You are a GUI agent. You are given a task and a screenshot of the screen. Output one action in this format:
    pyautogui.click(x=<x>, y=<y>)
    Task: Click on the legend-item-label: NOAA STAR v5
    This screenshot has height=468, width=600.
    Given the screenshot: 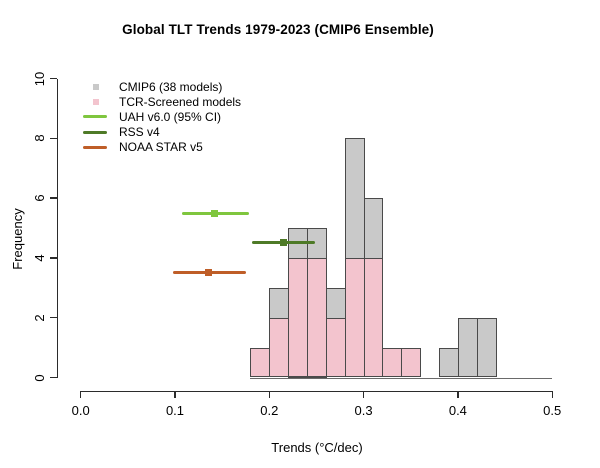 What is the action you would take?
    pyautogui.click(x=161, y=147)
    